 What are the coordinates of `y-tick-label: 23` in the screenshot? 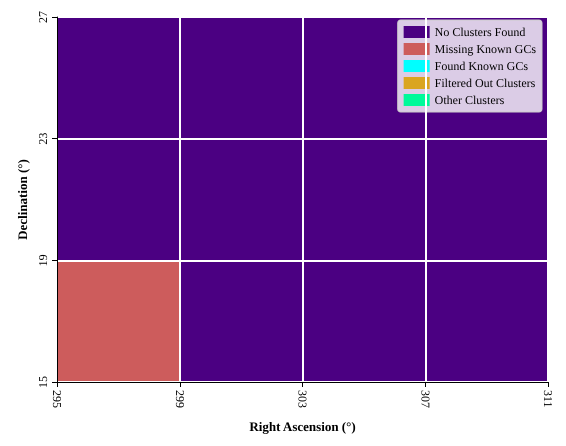 It's located at (43, 138).